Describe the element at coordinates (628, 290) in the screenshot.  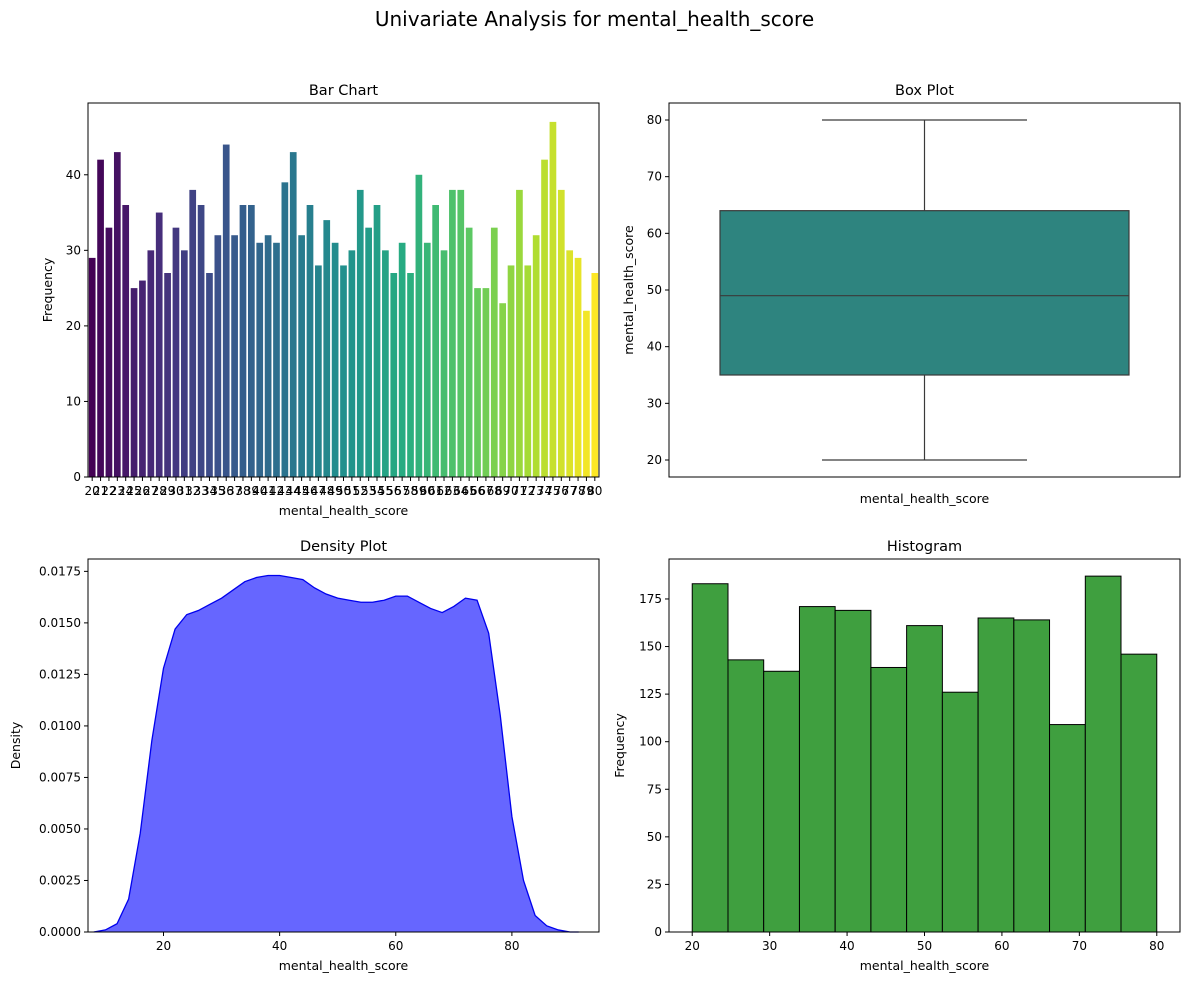
I see `y-axis-label: mental_health_score` at that location.